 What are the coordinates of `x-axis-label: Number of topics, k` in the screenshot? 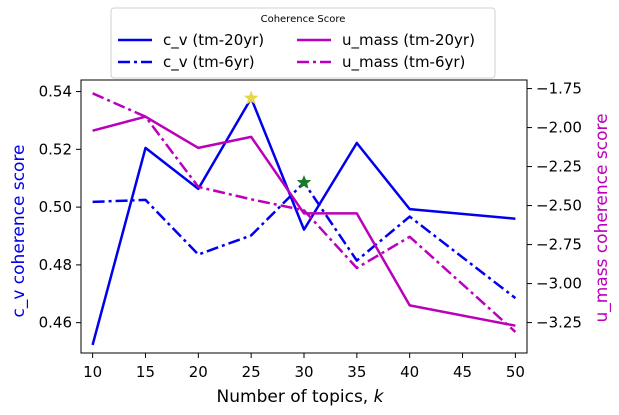 It's located at (301, 397).